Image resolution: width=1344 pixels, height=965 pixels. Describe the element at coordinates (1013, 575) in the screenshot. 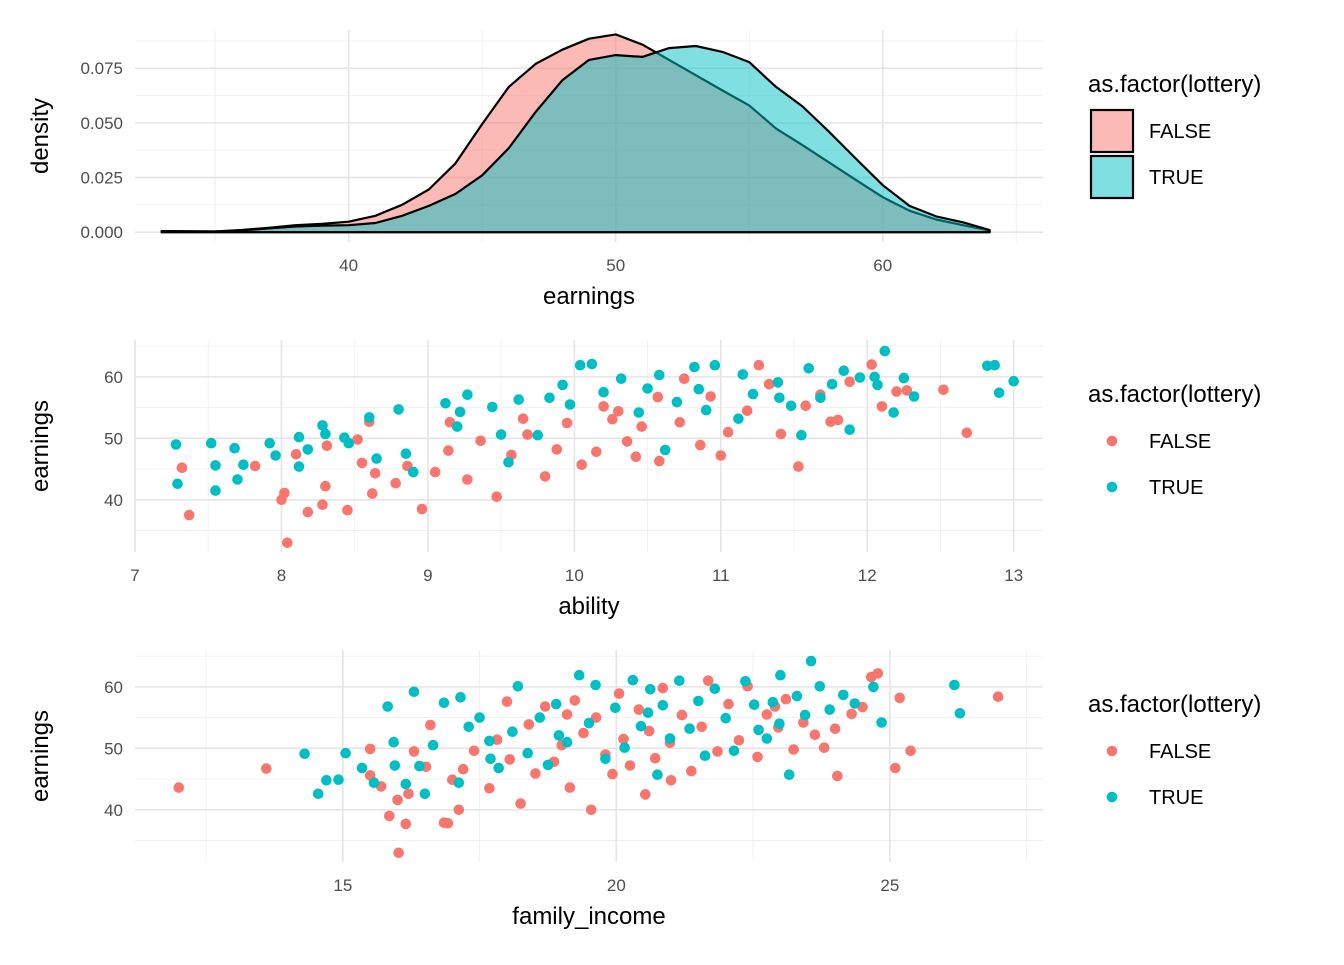

I see `x-tick-label: 13` at that location.